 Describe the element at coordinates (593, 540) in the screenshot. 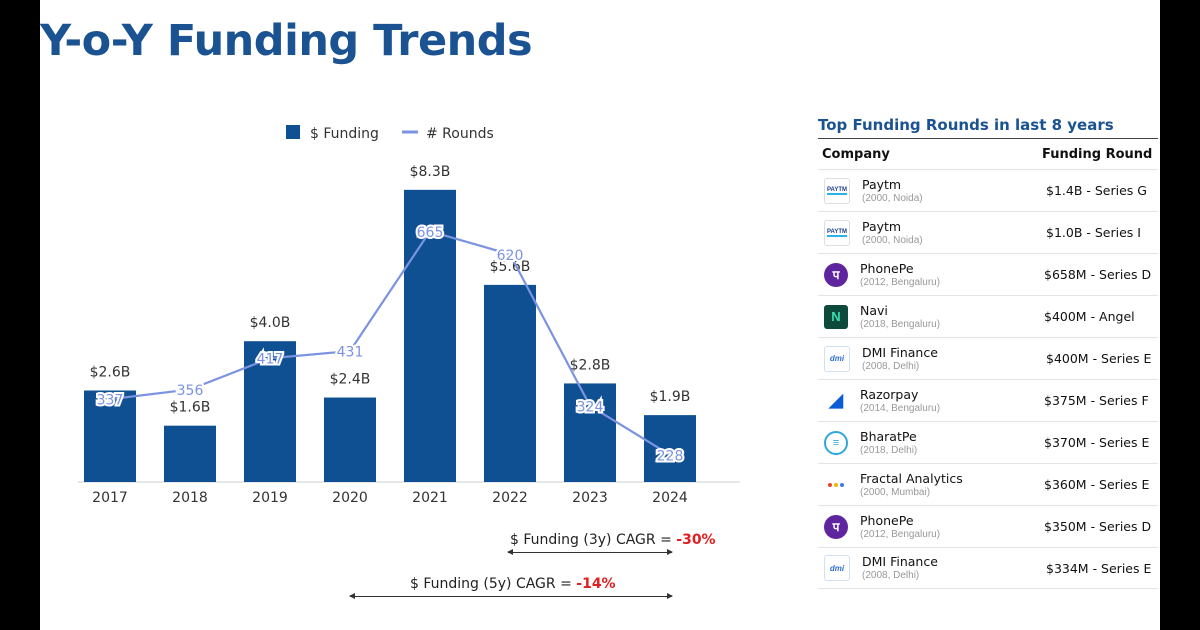

I see `cagr-3y-text: $ Funding (3y) CAGR =` at that location.